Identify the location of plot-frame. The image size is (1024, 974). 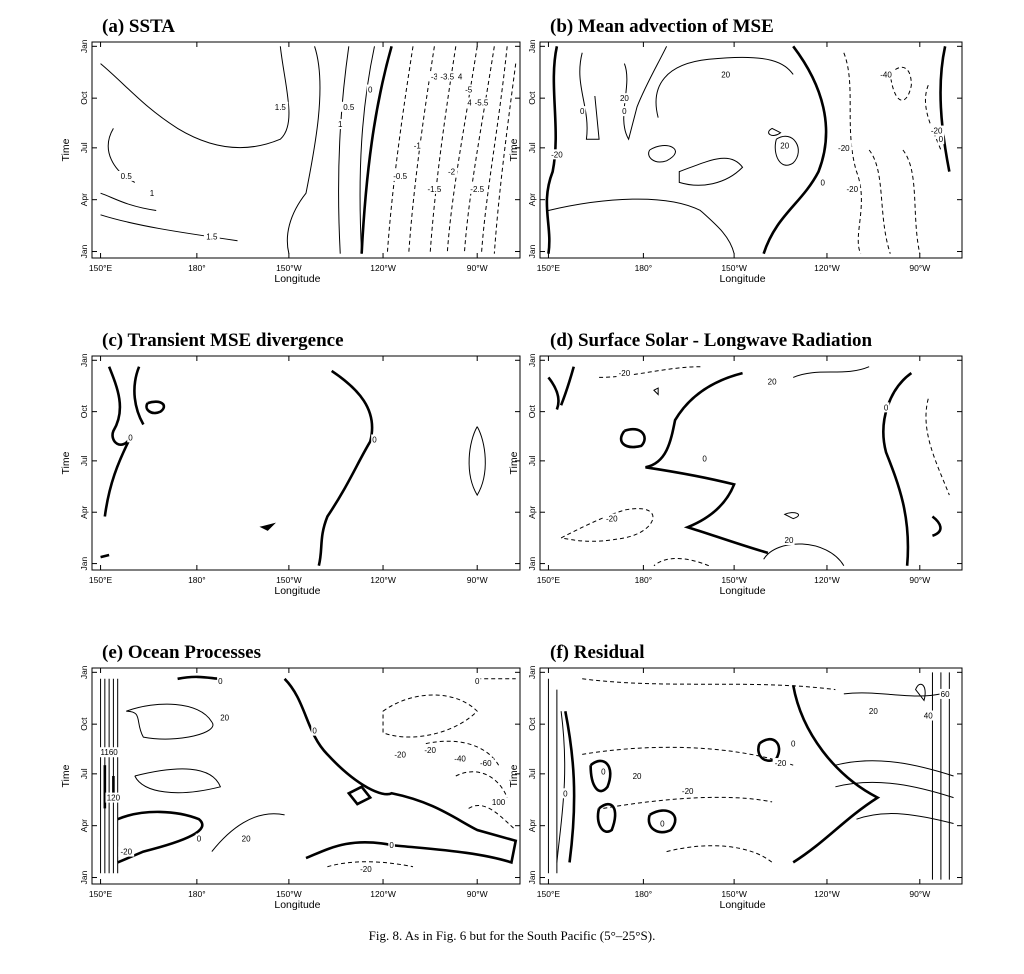
(751, 776).